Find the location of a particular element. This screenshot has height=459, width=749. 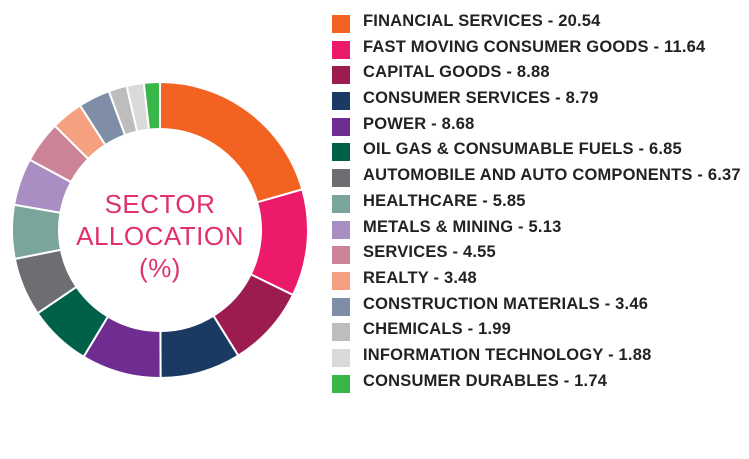

legend-label: CHEMICALS - 1.99 is located at coordinates (437, 329).